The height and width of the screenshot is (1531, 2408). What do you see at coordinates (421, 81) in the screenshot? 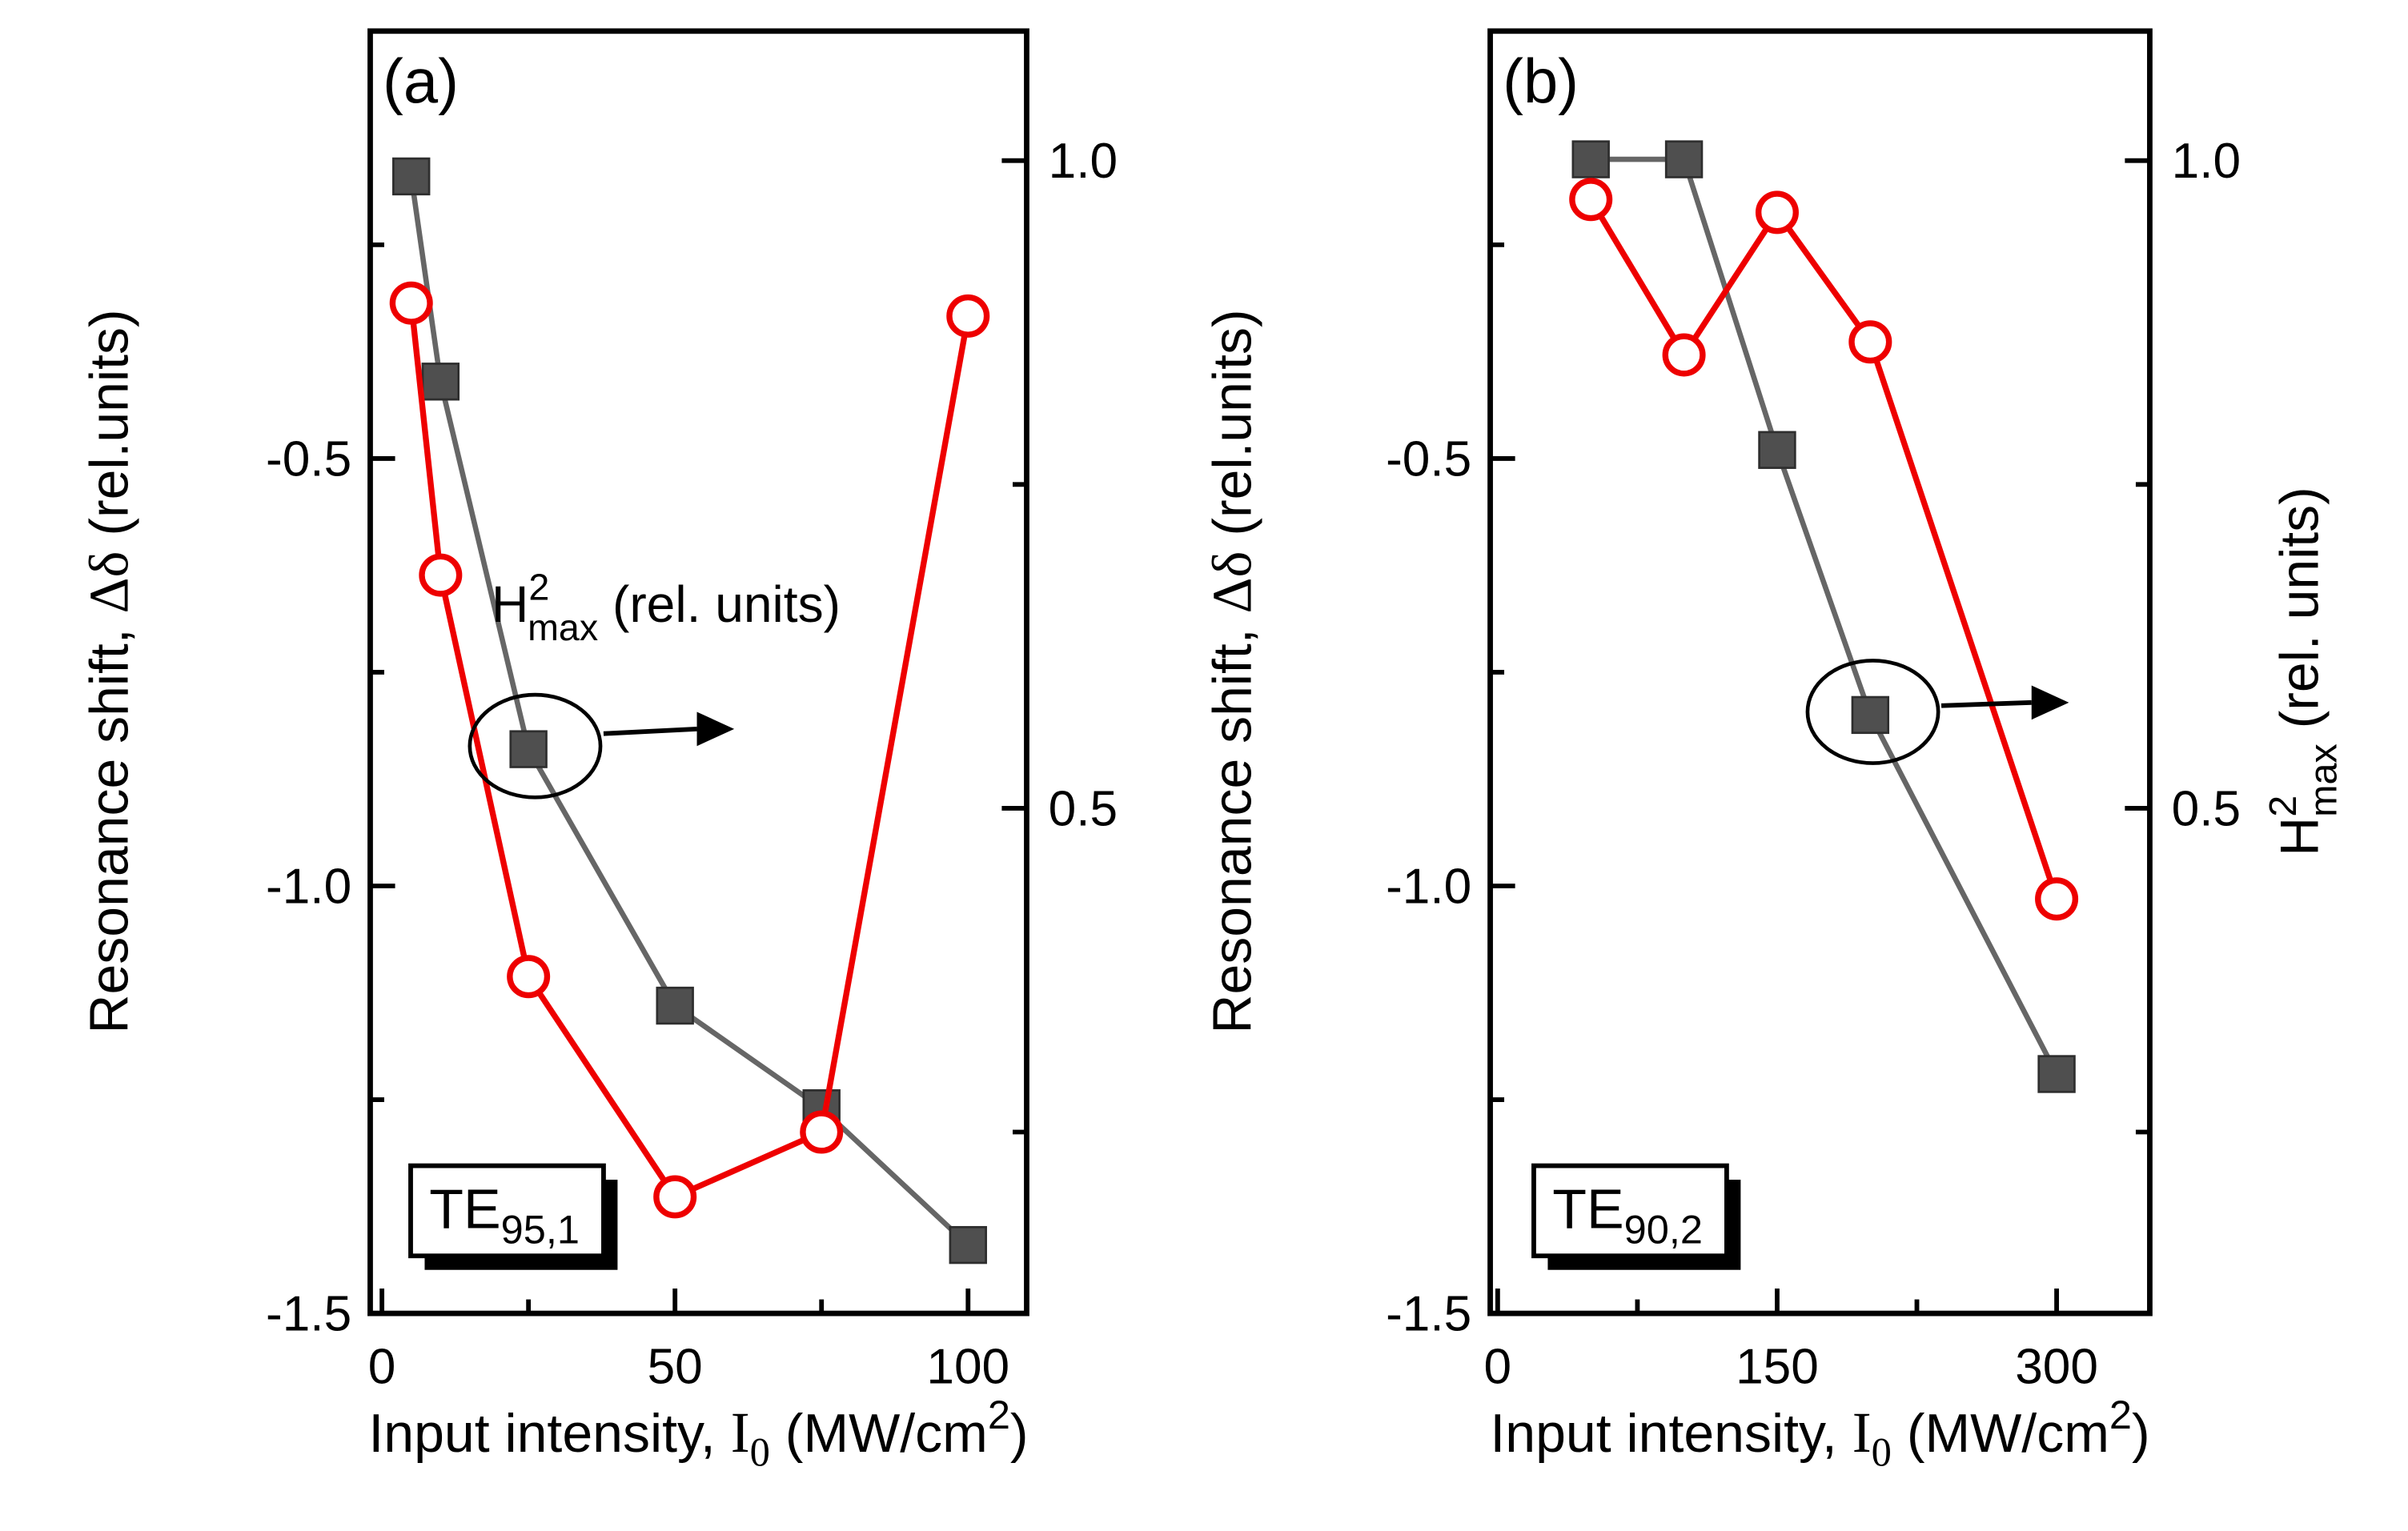
I see `panel-tag: (a)` at bounding box center [421, 81].